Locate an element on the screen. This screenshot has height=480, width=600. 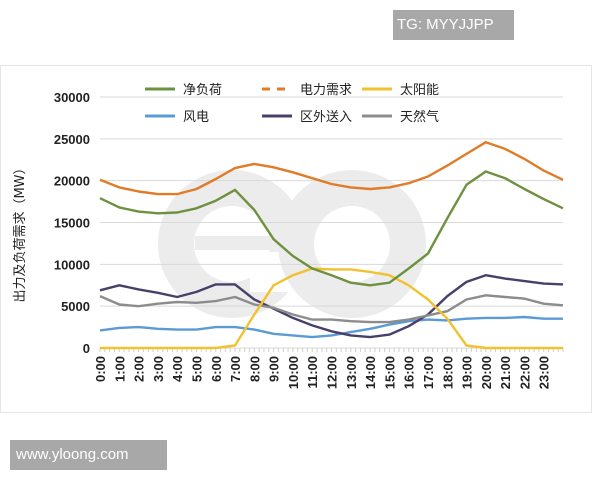
eo-logo-watermark is located at coordinates (292, 244).